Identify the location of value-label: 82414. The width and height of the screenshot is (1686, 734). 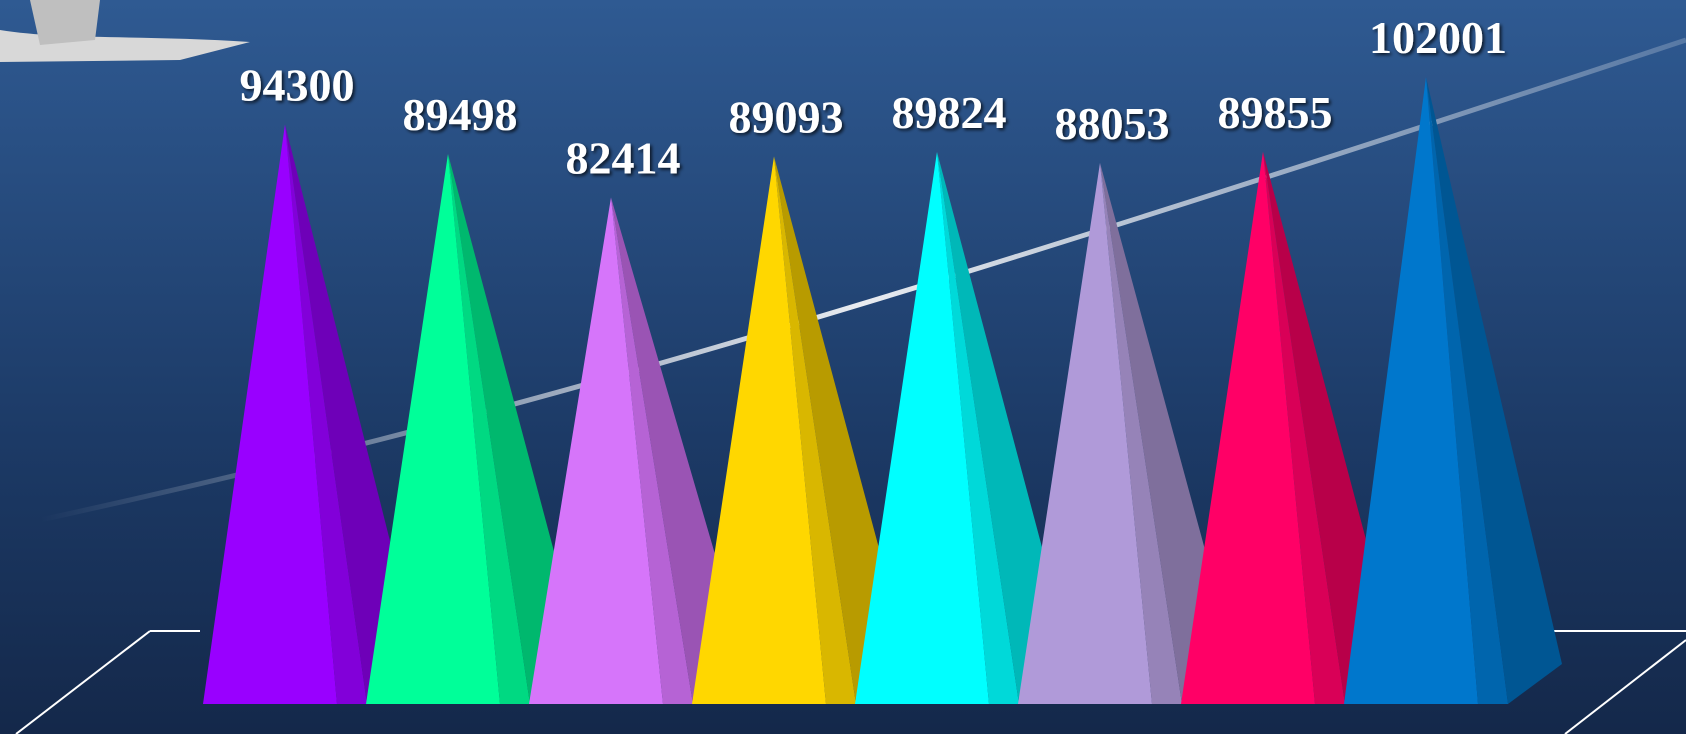
(623, 158).